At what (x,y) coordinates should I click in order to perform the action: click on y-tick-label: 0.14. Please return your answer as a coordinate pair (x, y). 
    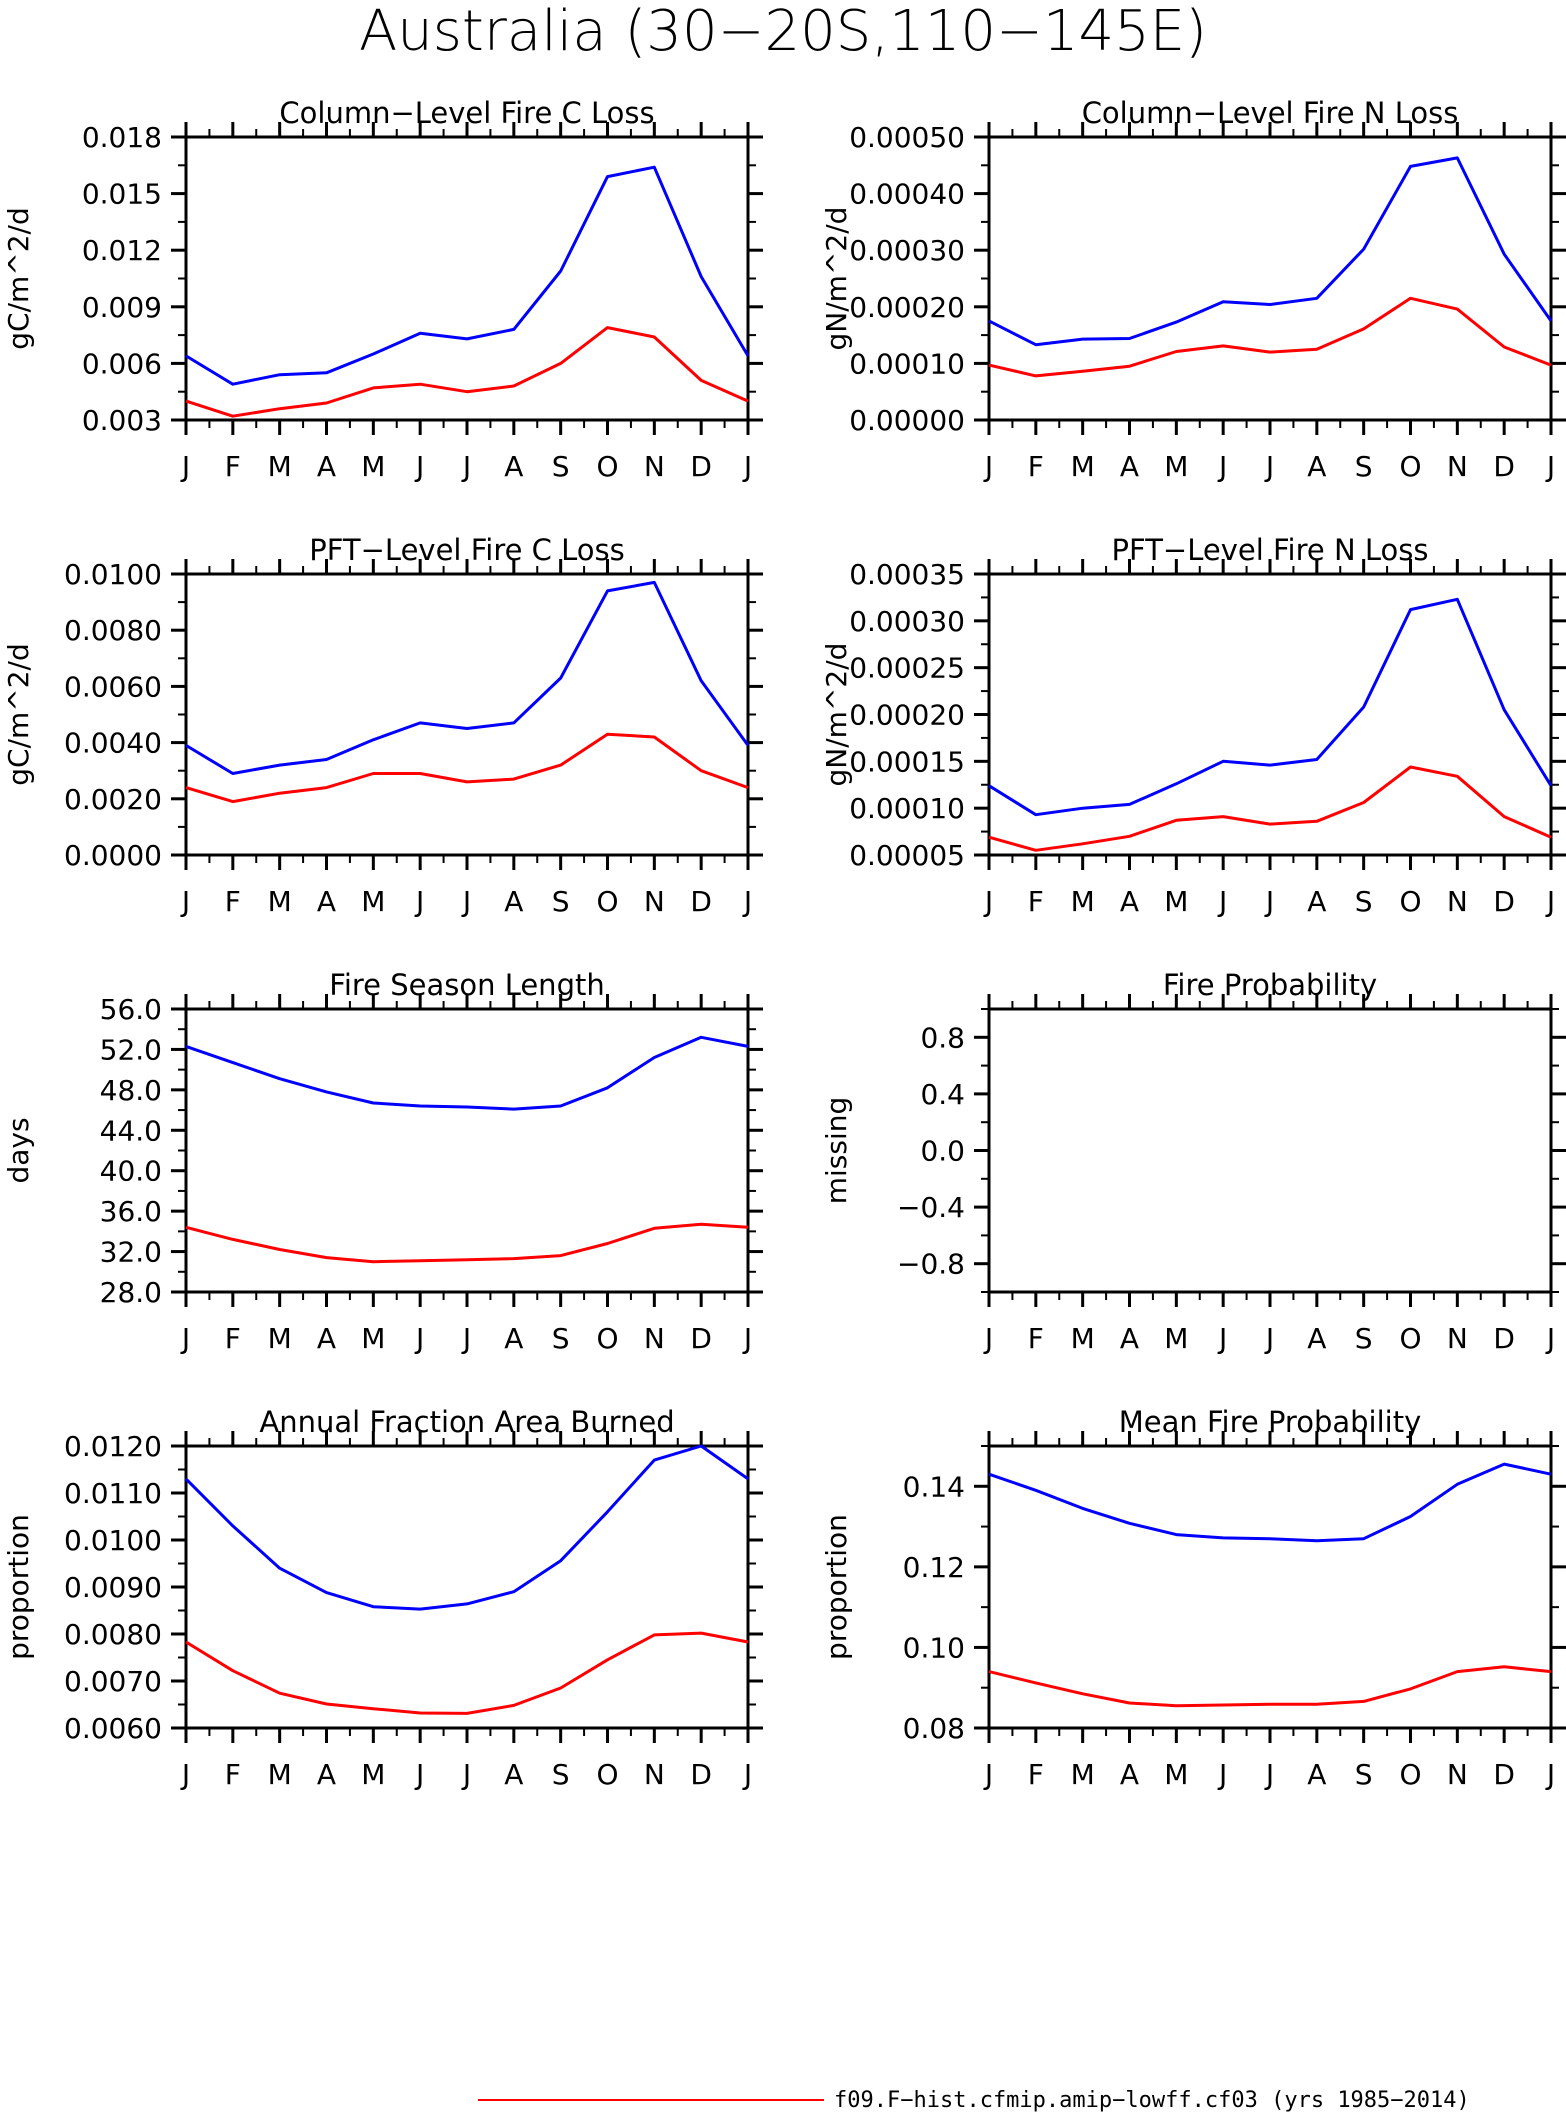
    Looking at the image, I should click on (934, 1486).